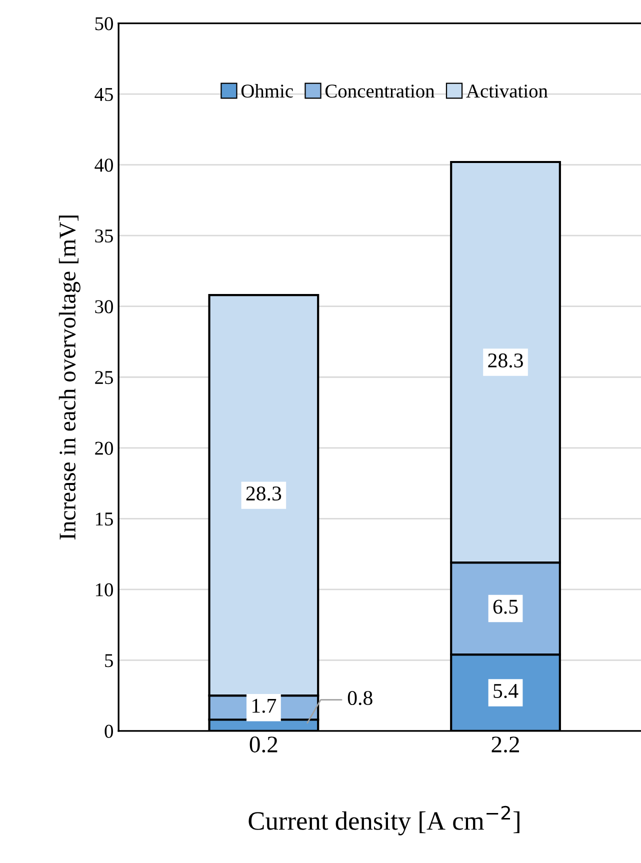 This screenshot has width=641, height=863. What do you see at coordinates (109, 661) in the screenshot?
I see `y-tick-label: 5` at bounding box center [109, 661].